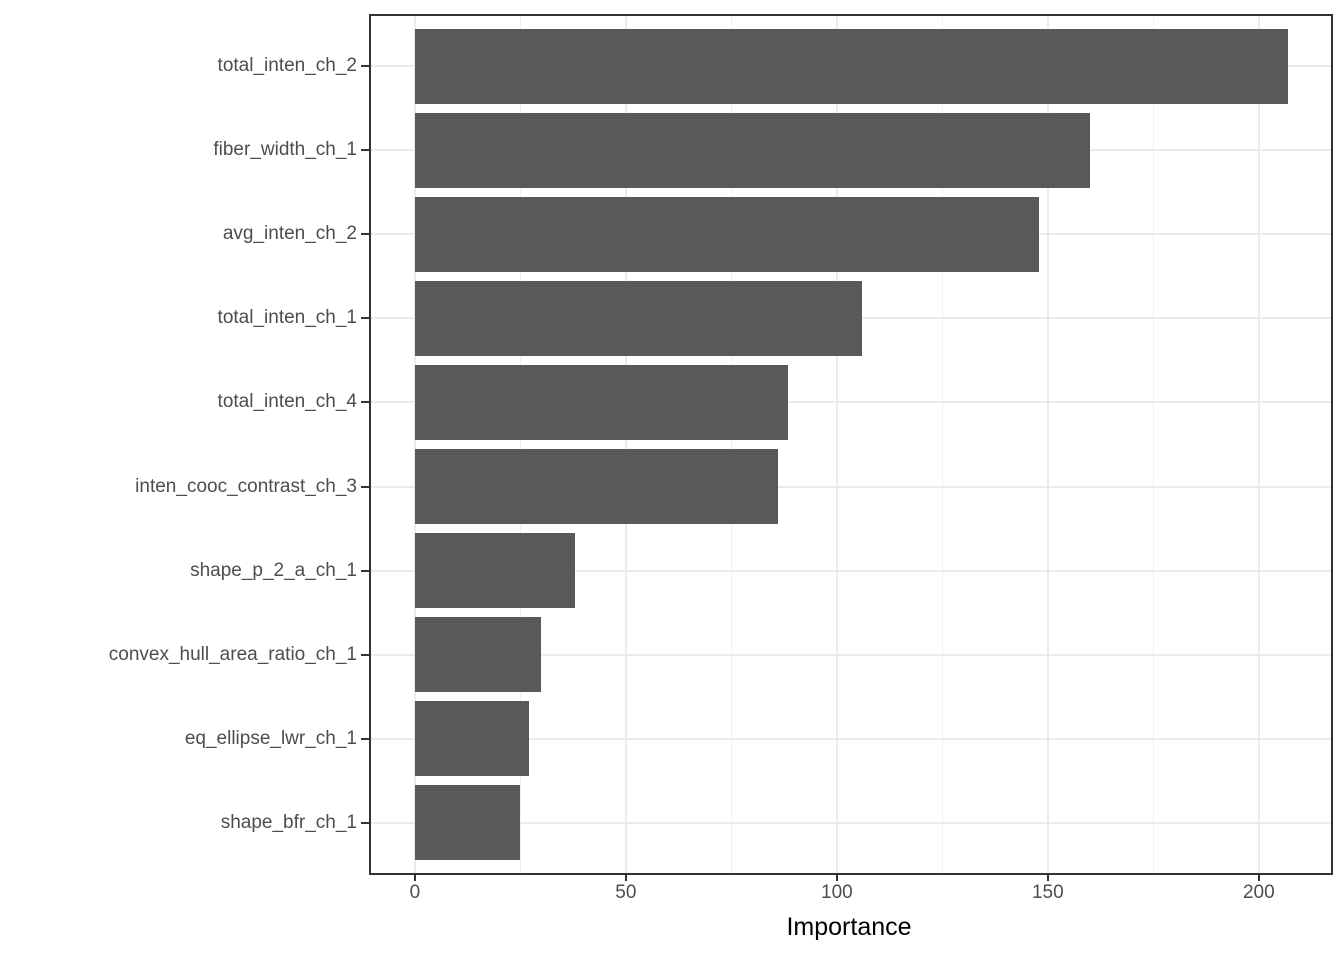  Describe the element at coordinates (849, 927) in the screenshot. I see `x-axis-title: Importance` at that location.